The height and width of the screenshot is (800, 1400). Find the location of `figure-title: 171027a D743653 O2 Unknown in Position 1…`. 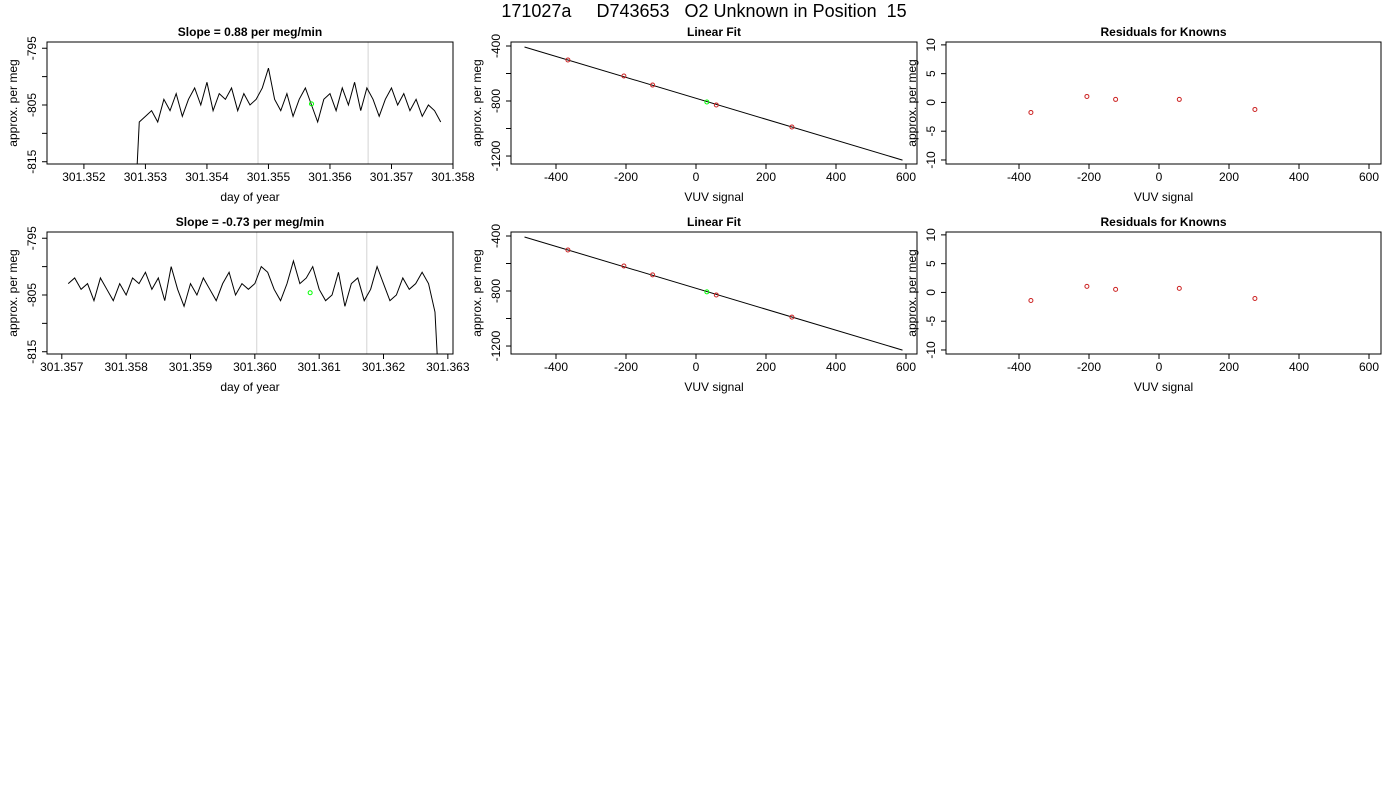

figure-title: 171027a D743653 O2 Unknown in Position 1… is located at coordinates (703, 11).